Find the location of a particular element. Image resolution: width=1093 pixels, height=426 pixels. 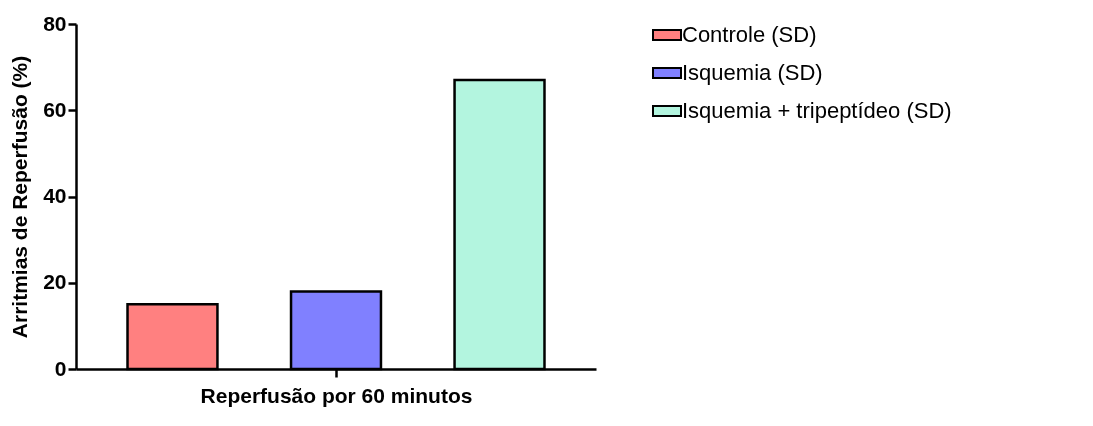

y-axis-title: Arritmias de Reperfusão (%) is located at coordinates (20, 197).